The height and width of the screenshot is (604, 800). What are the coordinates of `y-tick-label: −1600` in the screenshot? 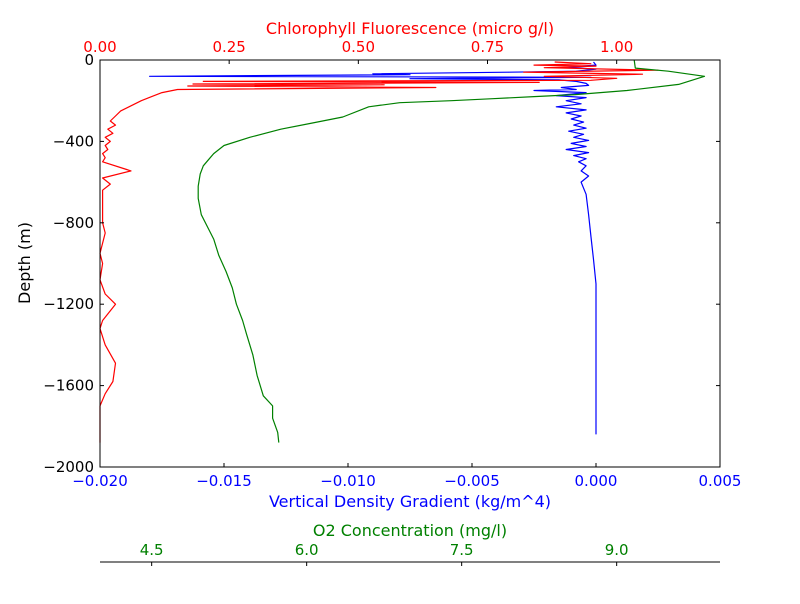 It's located at (68, 386).